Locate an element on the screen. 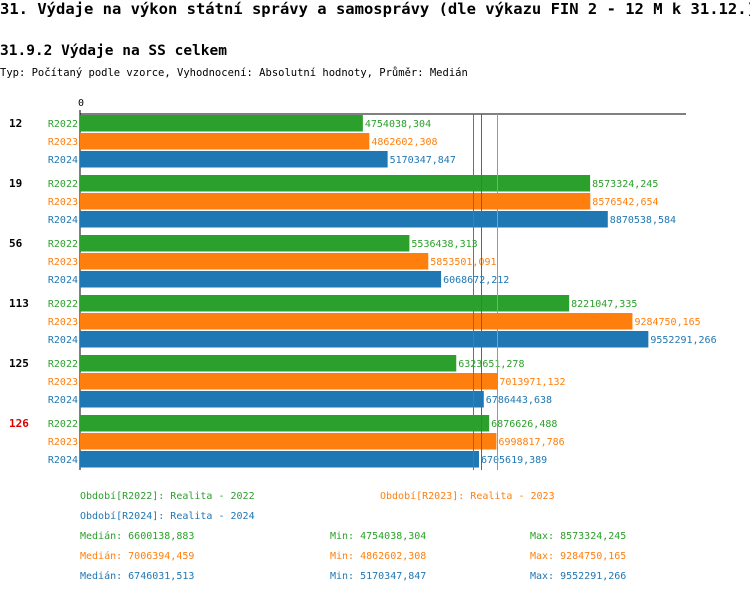 Image resolution: width=750 pixels, height=594 pixels. category-label-126: 126 is located at coordinates (19, 423).